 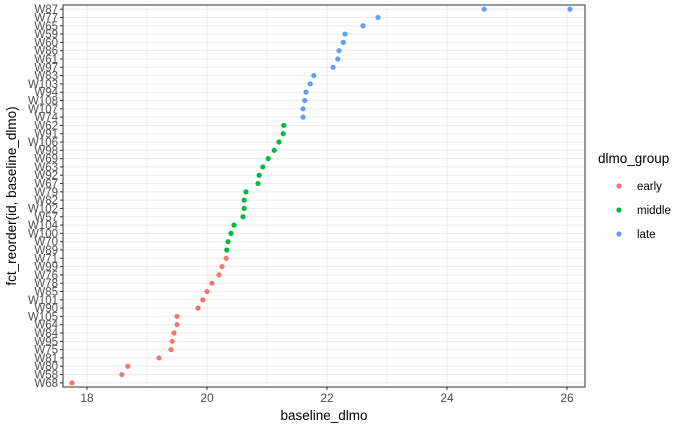 What do you see at coordinates (447, 398) in the screenshot?
I see `x-tick-label: 24` at bounding box center [447, 398].